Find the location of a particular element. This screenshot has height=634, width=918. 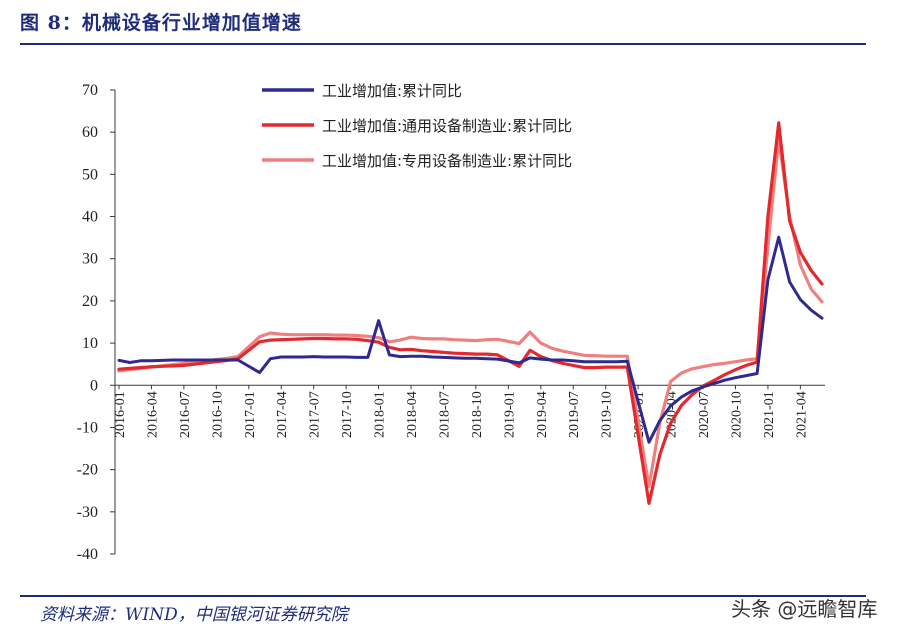

source-rule is located at coordinates (443, 596).